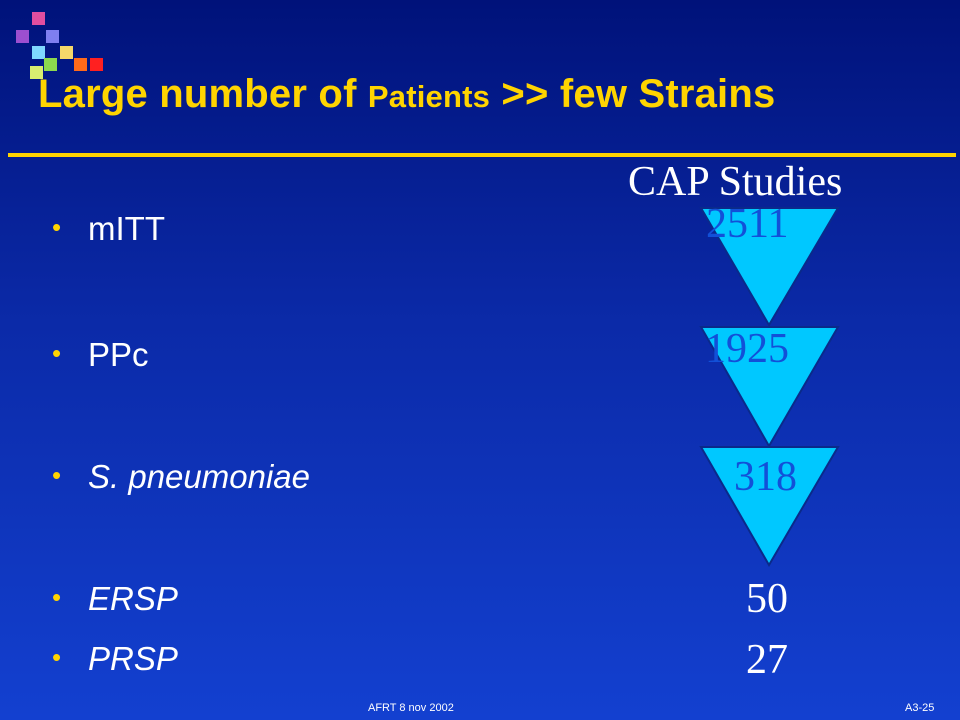 This screenshot has width=960, height=720. What do you see at coordinates (767, 599) in the screenshot?
I see `ersp-value: 50` at bounding box center [767, 599].